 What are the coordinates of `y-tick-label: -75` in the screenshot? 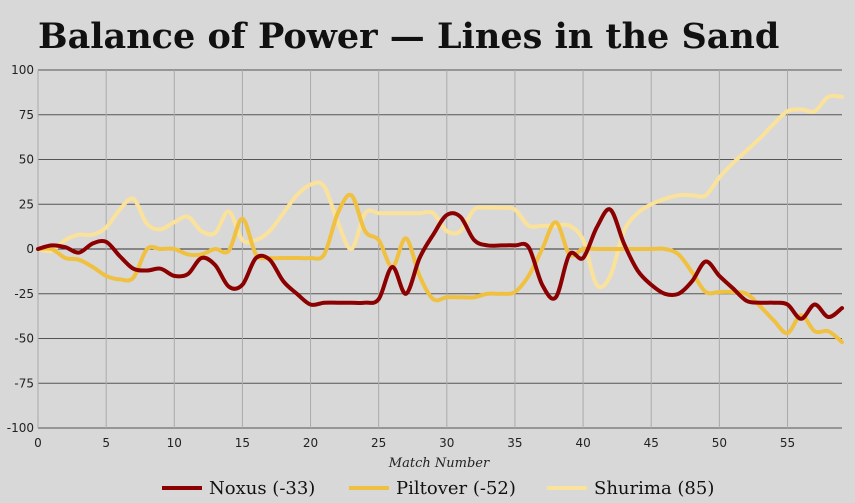 It's located at (24, 383).